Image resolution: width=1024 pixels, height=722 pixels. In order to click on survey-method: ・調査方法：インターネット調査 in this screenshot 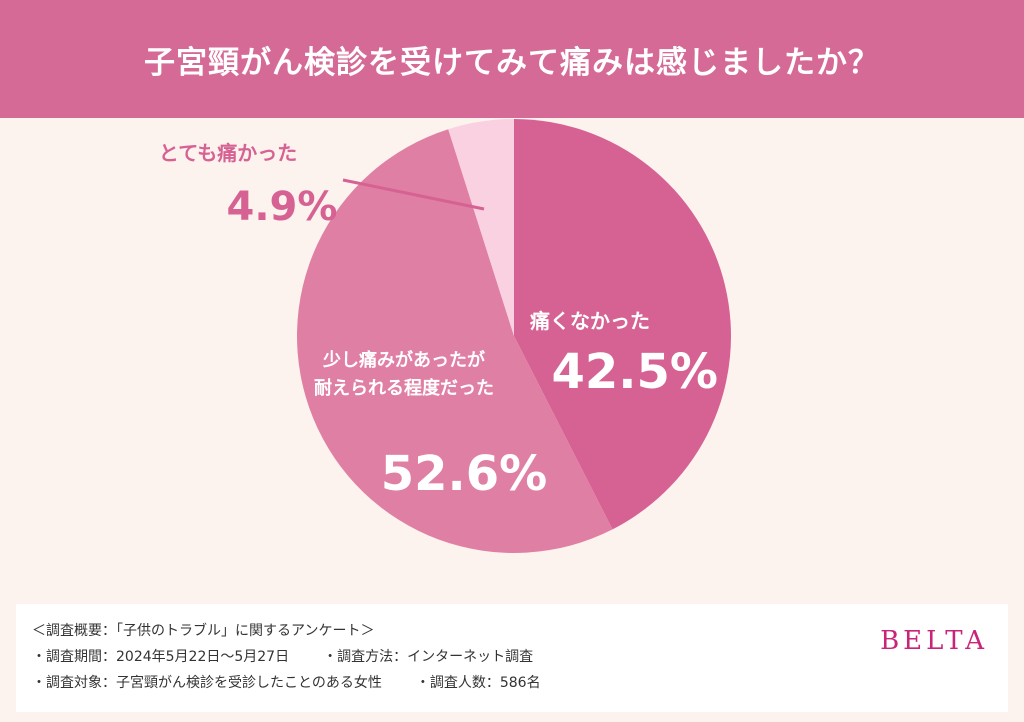, I will do `click(428, 657)`.